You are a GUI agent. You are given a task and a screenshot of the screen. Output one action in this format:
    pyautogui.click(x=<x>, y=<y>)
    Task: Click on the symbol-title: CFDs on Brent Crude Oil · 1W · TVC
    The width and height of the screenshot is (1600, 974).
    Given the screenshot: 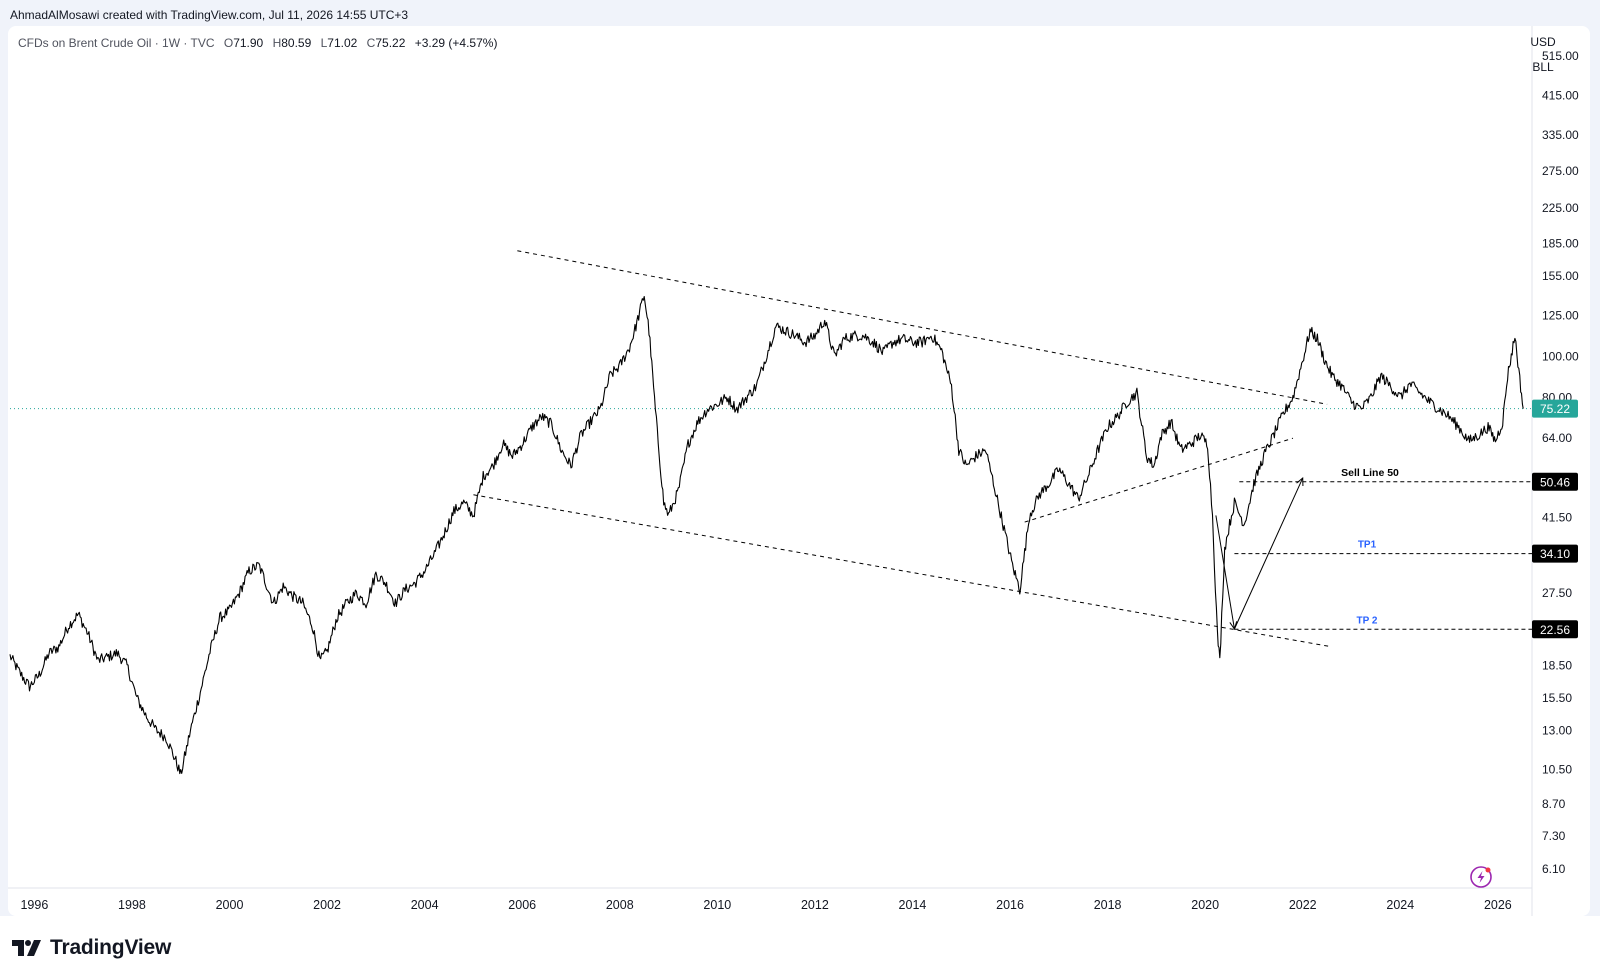 What is the action you would take?
    pyautogui.click(x=116, y=43)
    